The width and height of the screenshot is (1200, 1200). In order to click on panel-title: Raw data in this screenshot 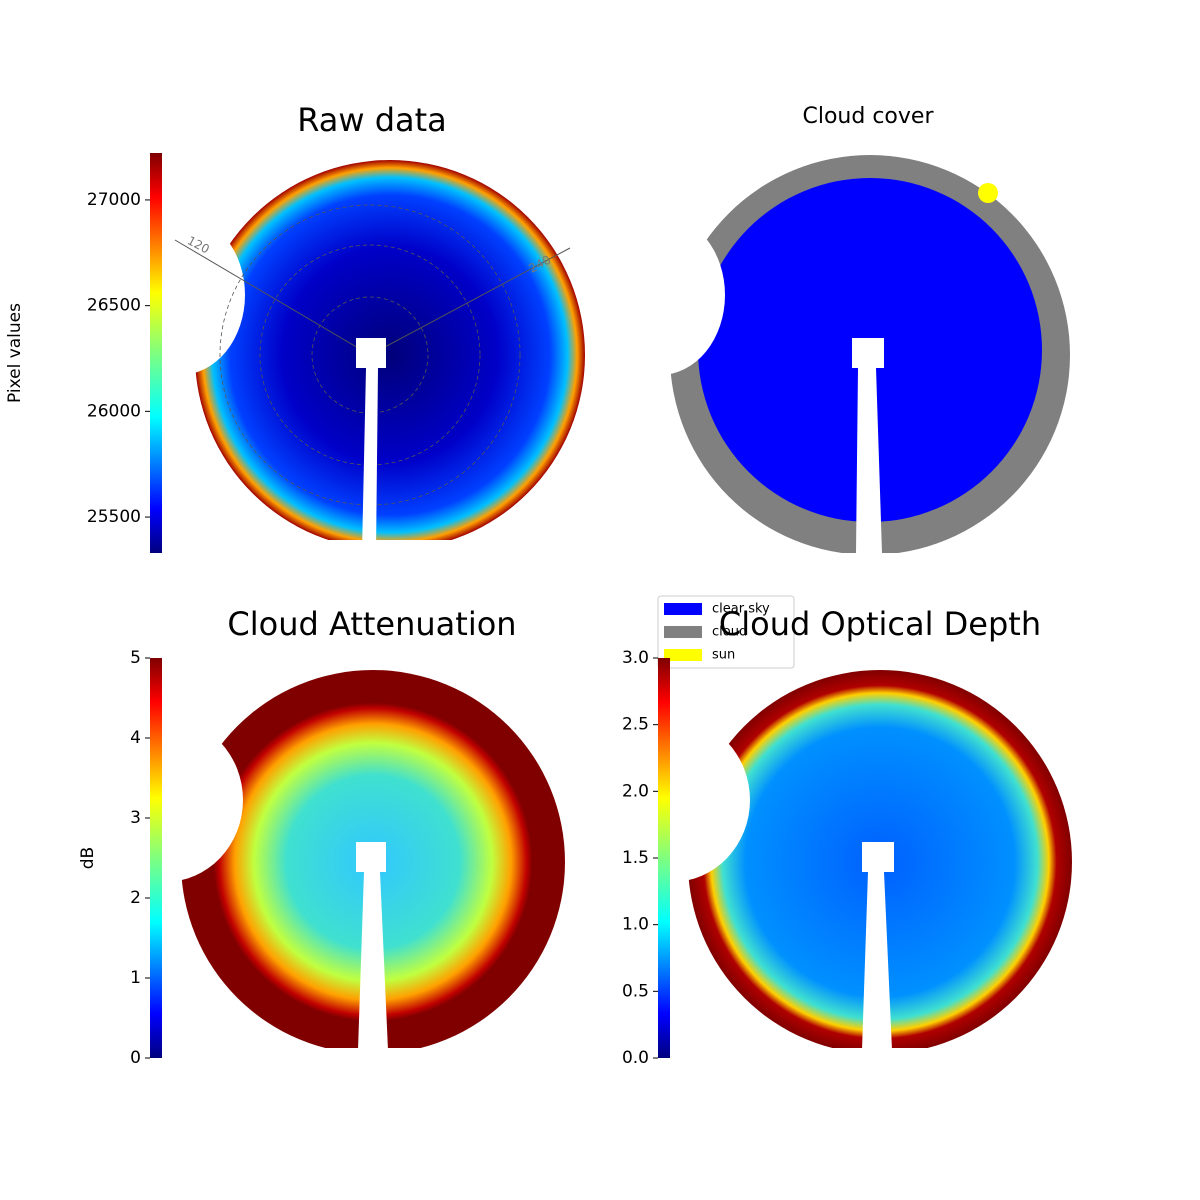, I will do `click(372, 120)`.